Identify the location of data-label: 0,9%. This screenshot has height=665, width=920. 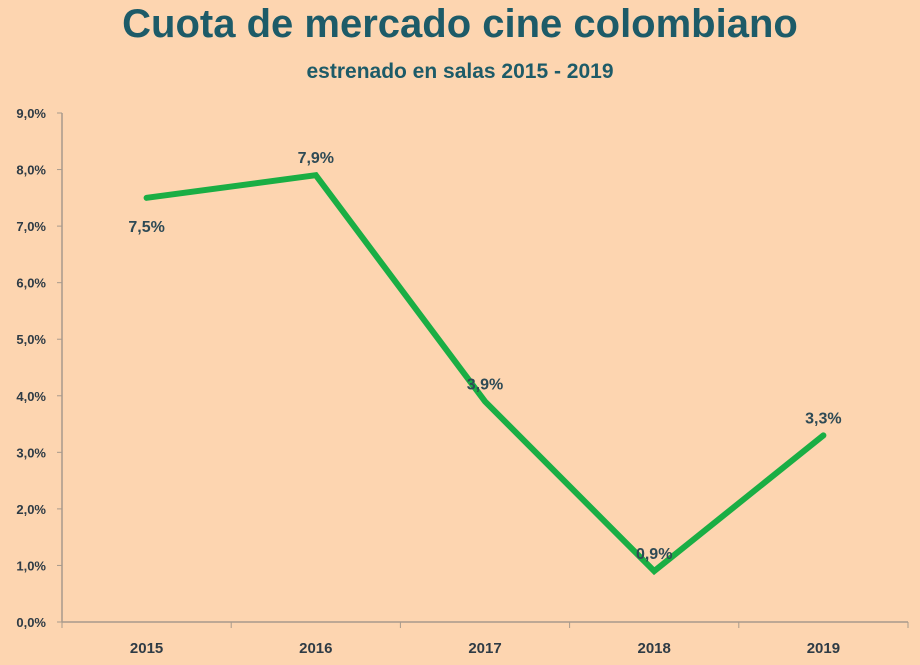
(654, 554).